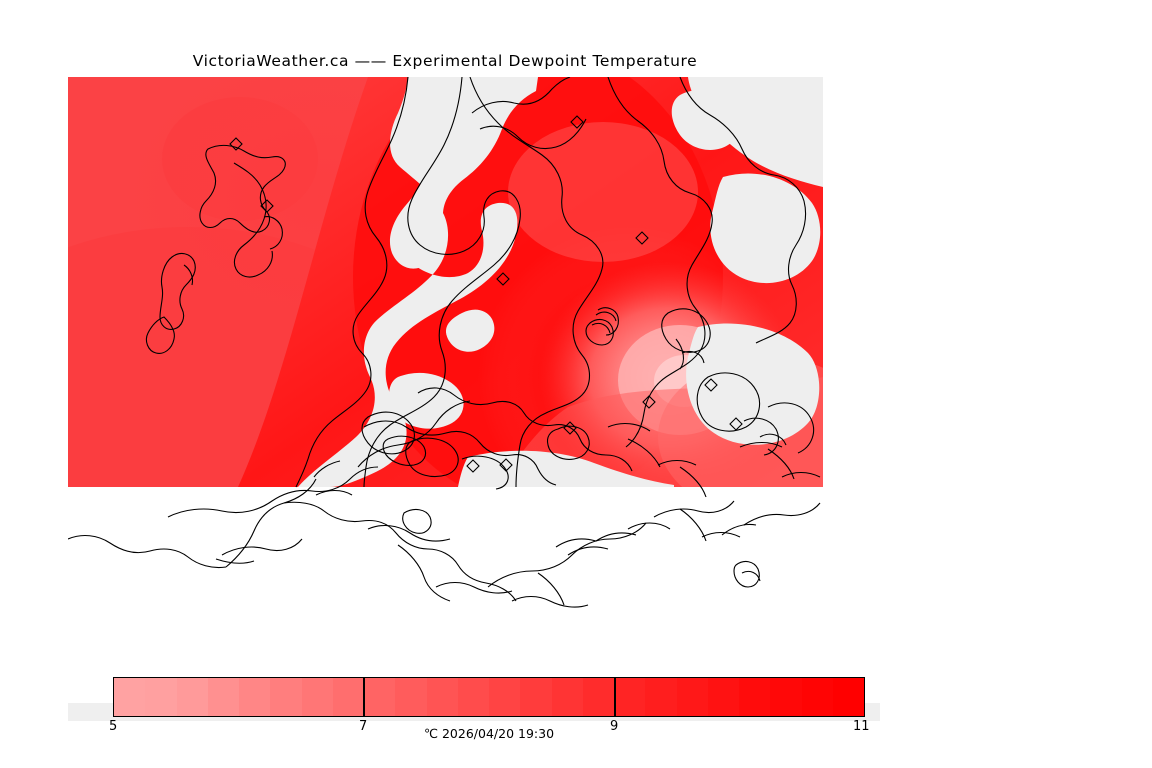 The height and width of the screenshot is (768, 1152). I want to click on colorbar-gradient, so click(489, 697).